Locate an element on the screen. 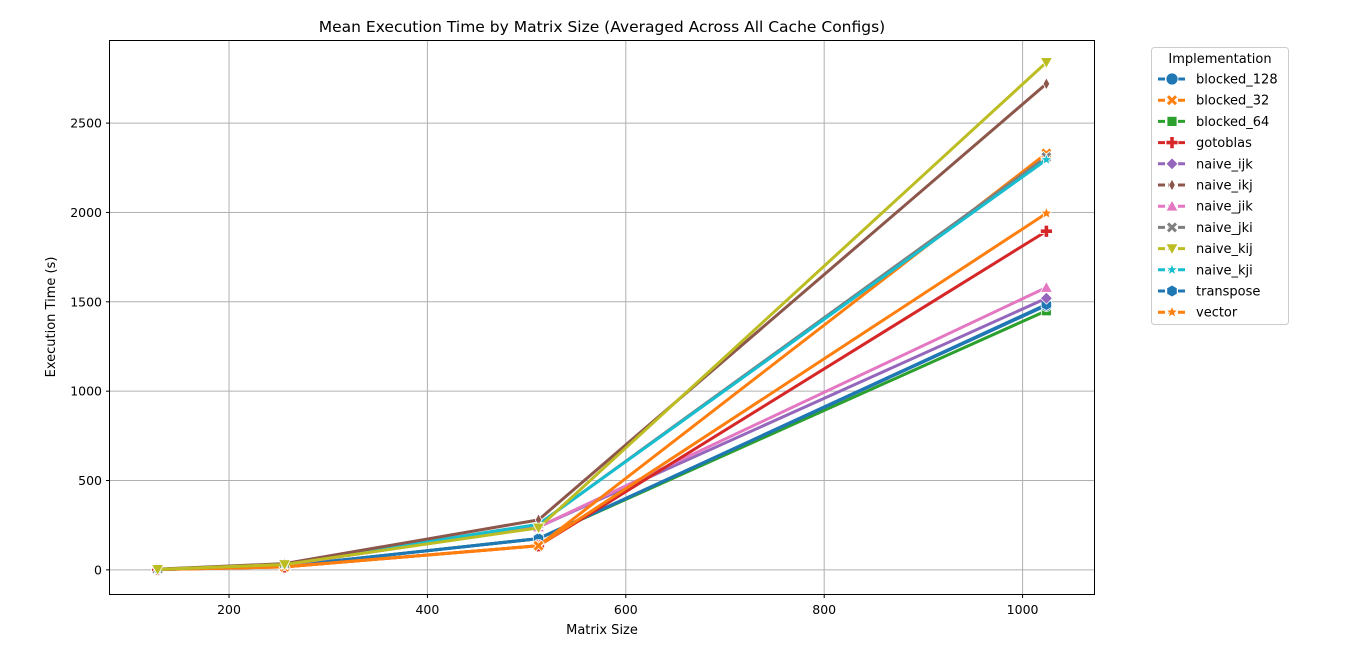  legend-label: blocked_32 is located at coordinates (1232, 101).